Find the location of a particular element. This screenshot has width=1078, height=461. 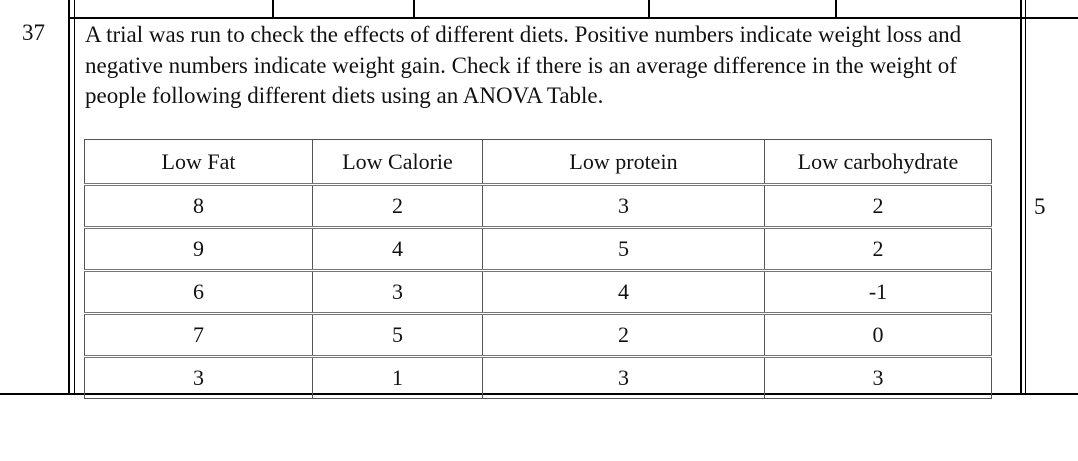

marks-column-divider-inner is located at coordinates (1025, 197).